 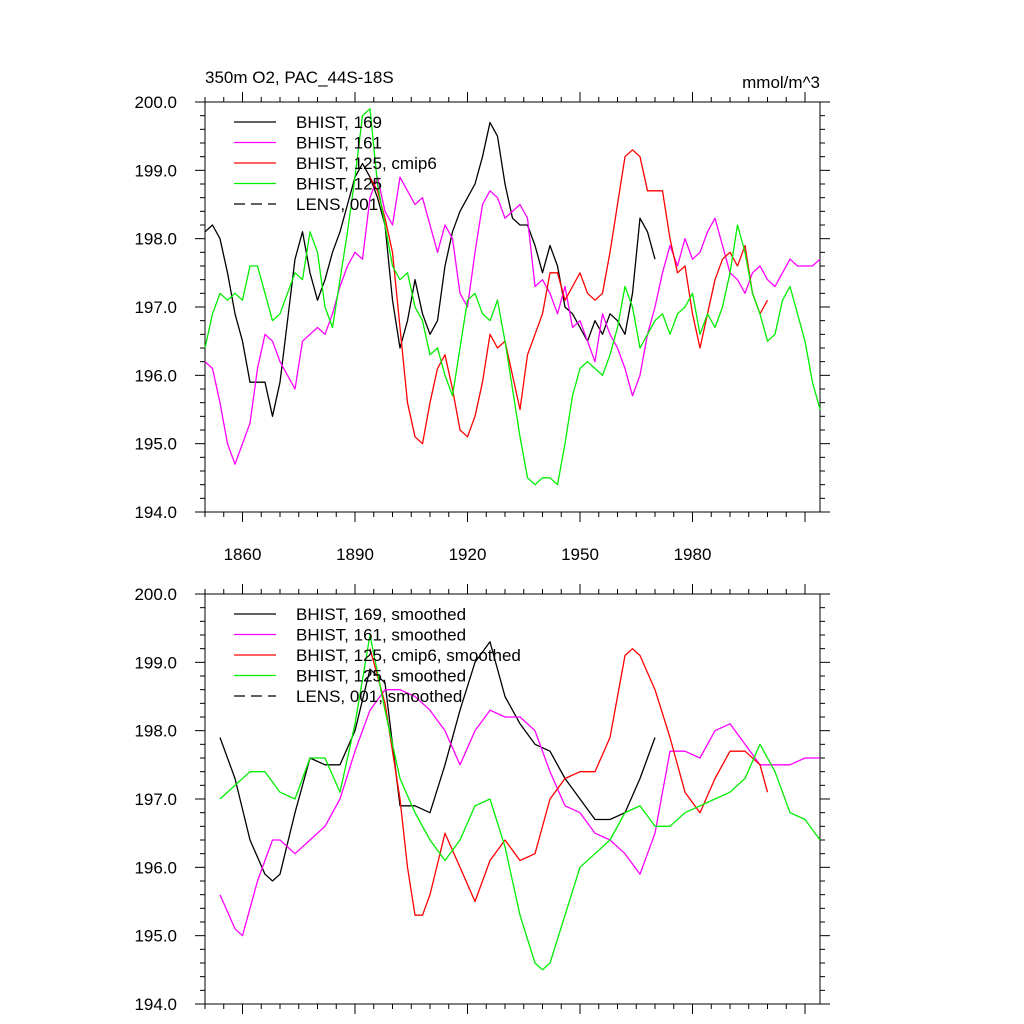 I want to click on bottom-legend-label: BHIST, 125, cmip6, smoothed, so click(x=408, y=655).